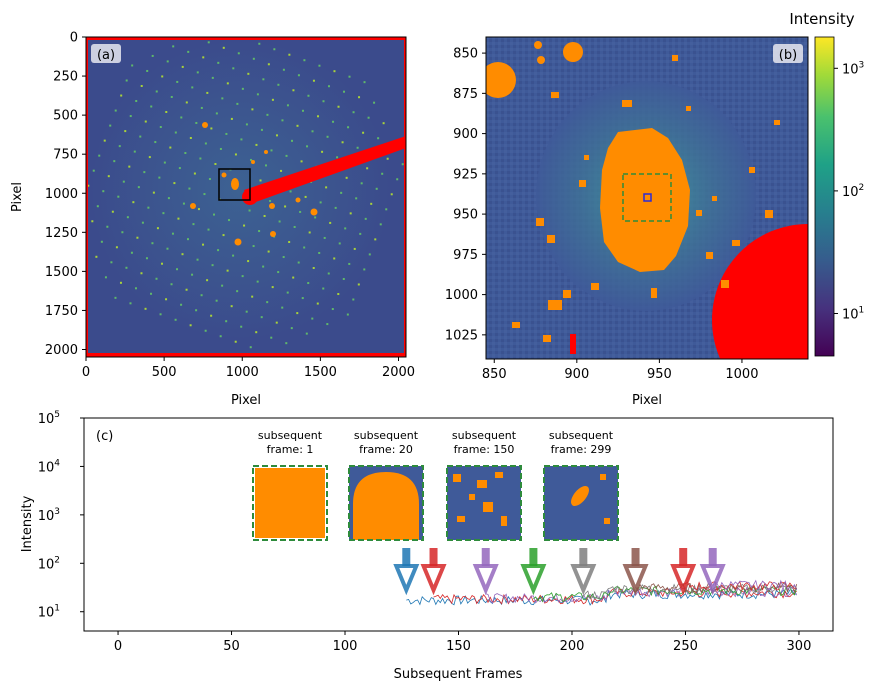 This screenshot has width=873, height=682. What do you see at coordinates (465, 215) in the screenshot?
I see `panel-b-y-tick-label: 950` at bounding box center [465, 215].